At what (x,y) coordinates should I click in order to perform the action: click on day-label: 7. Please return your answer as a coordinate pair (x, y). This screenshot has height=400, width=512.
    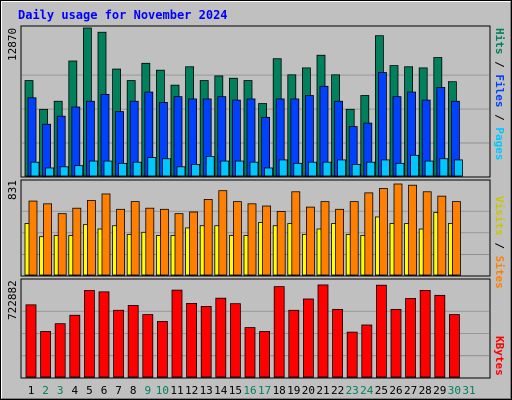
    Looking at the image, I should click on (118, 390).